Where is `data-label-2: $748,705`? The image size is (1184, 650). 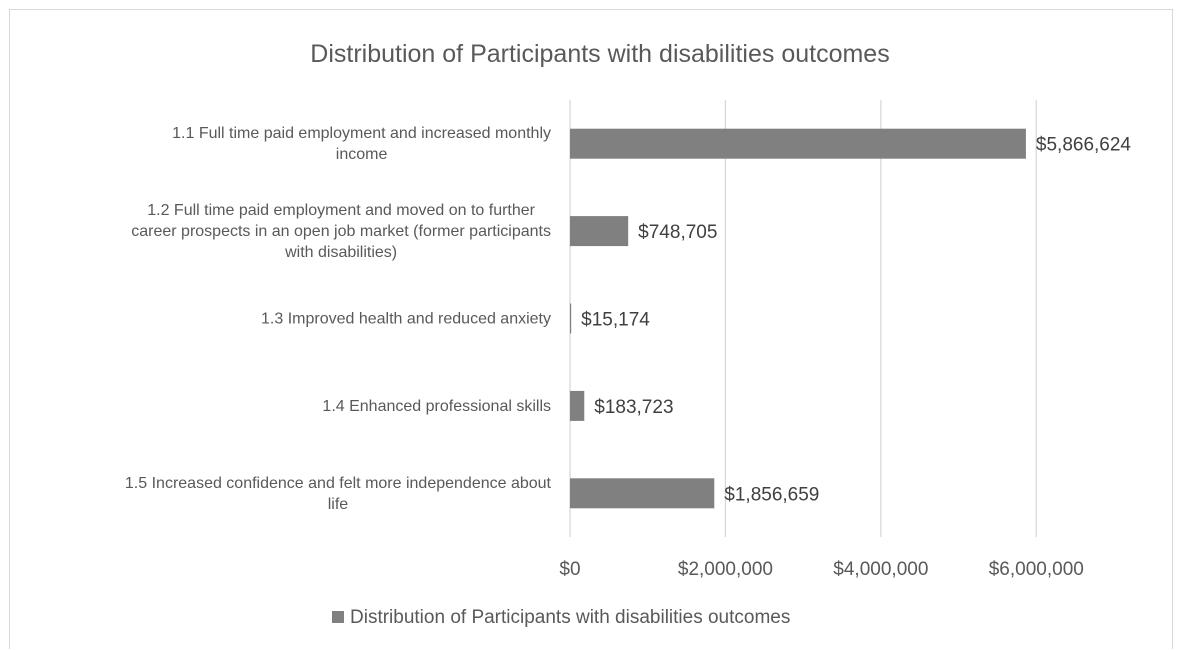
data-label-2: $748,705 is located at coordinates (677, 232).